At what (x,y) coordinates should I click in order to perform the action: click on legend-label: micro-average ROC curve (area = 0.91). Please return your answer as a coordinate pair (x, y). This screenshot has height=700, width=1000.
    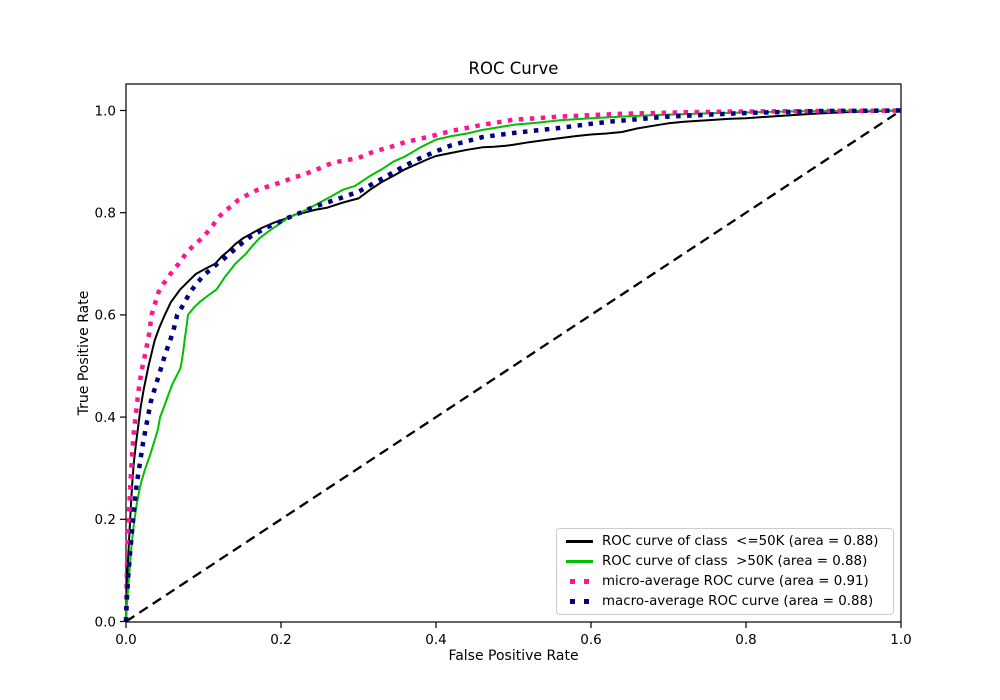
    Looking at the image, I should click on (735, 581).